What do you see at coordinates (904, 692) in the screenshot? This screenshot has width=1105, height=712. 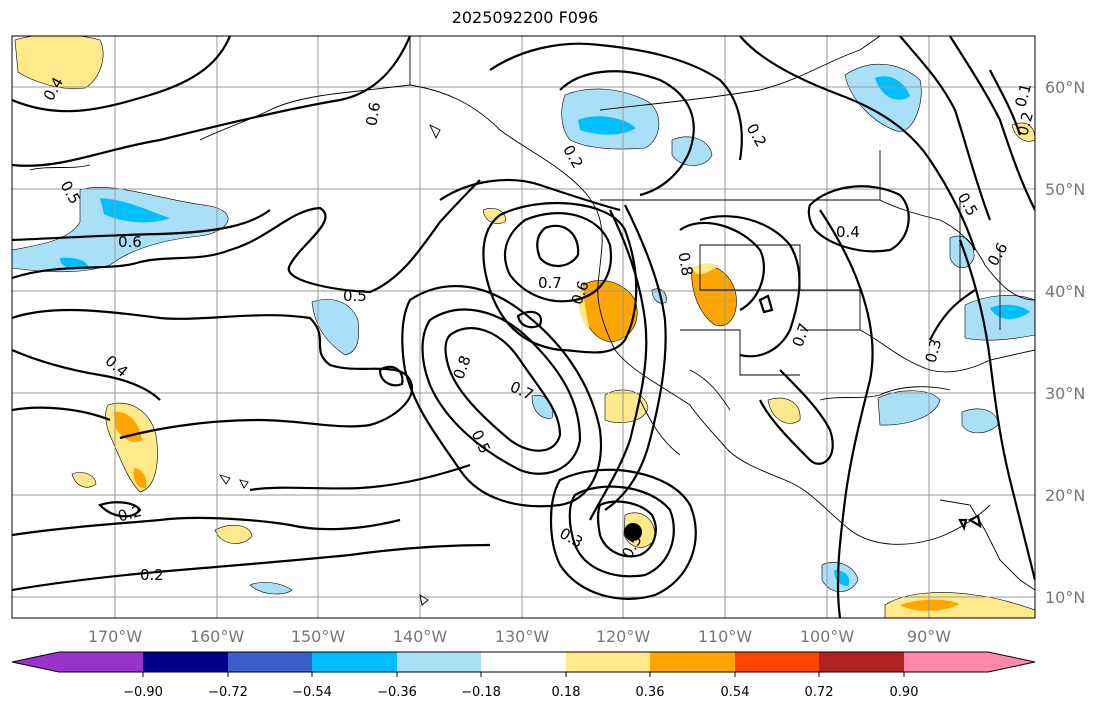 I see `colorbar-tick-label: 0.90` at bounding box center [904, 692].